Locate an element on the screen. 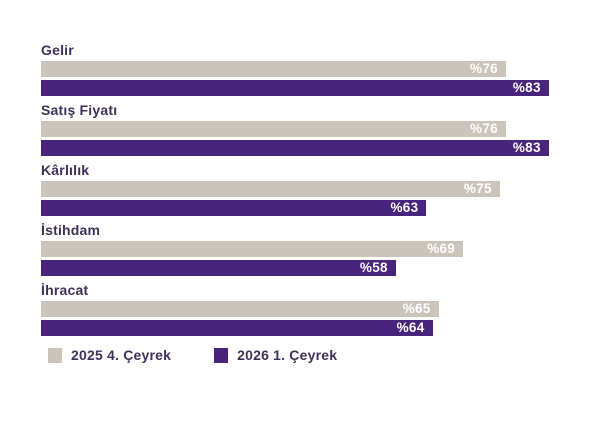  category-group: Satış Fiyatı %76 %83 is located at coordinates (301, 129).